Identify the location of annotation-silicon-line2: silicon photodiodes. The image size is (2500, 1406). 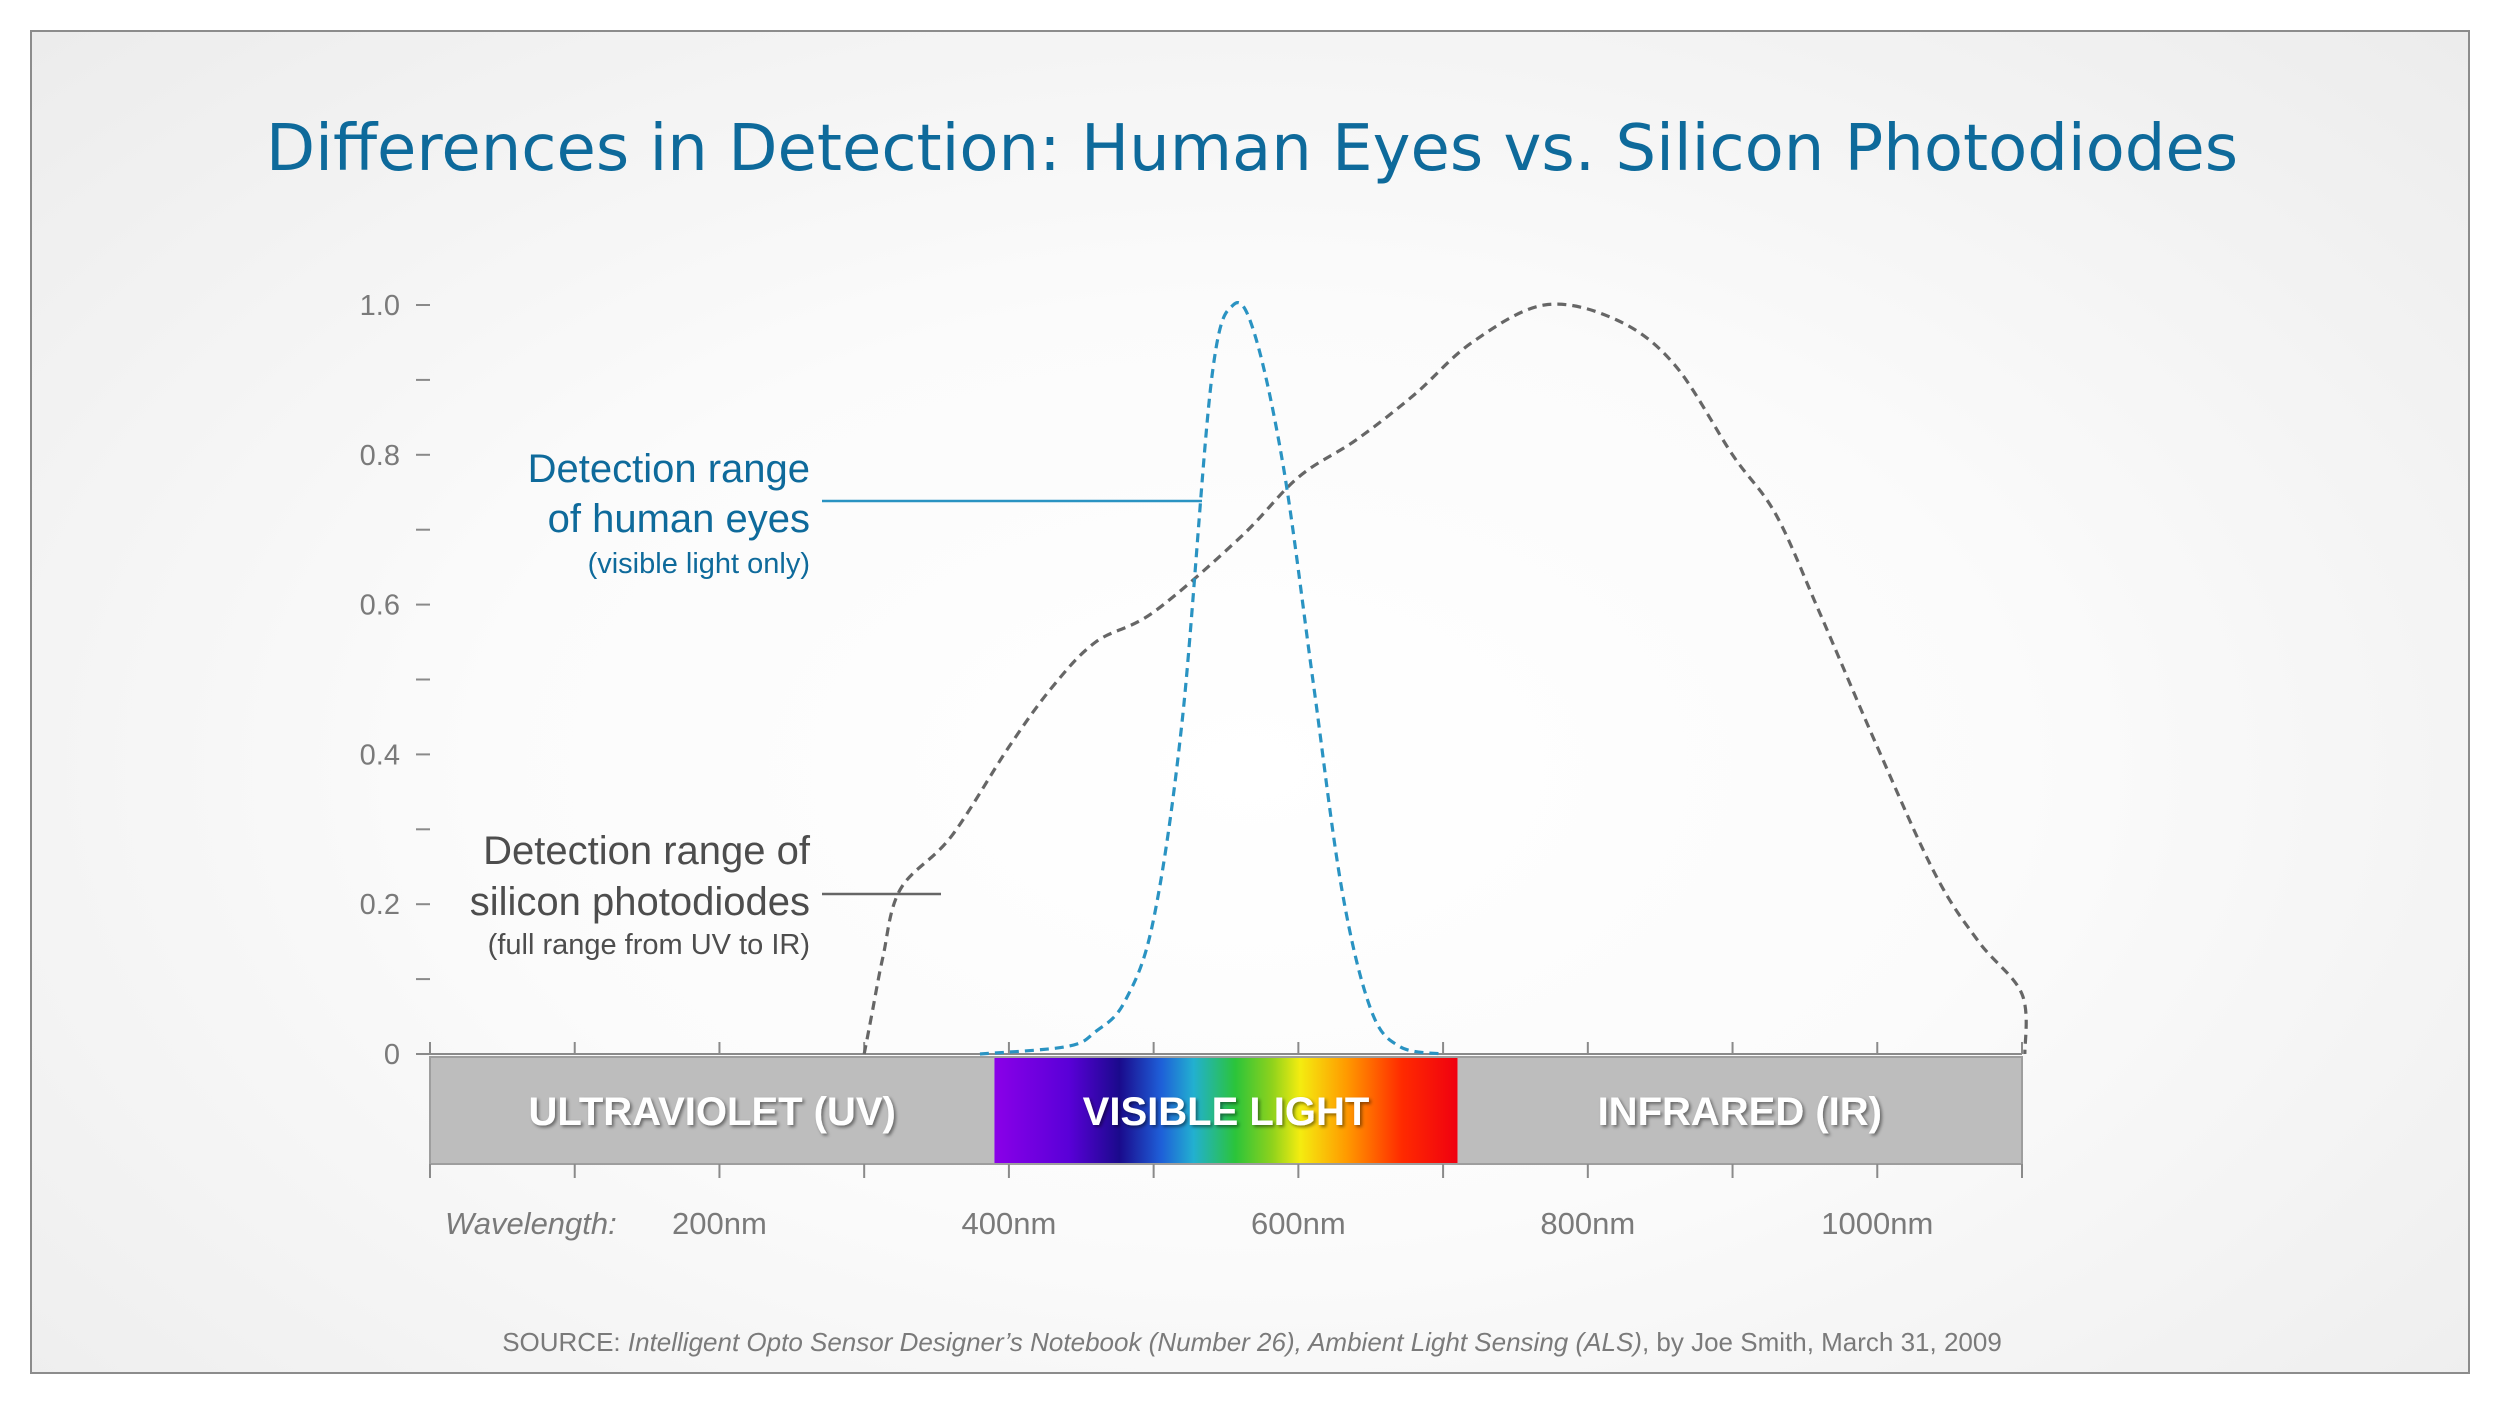
(640, 902).